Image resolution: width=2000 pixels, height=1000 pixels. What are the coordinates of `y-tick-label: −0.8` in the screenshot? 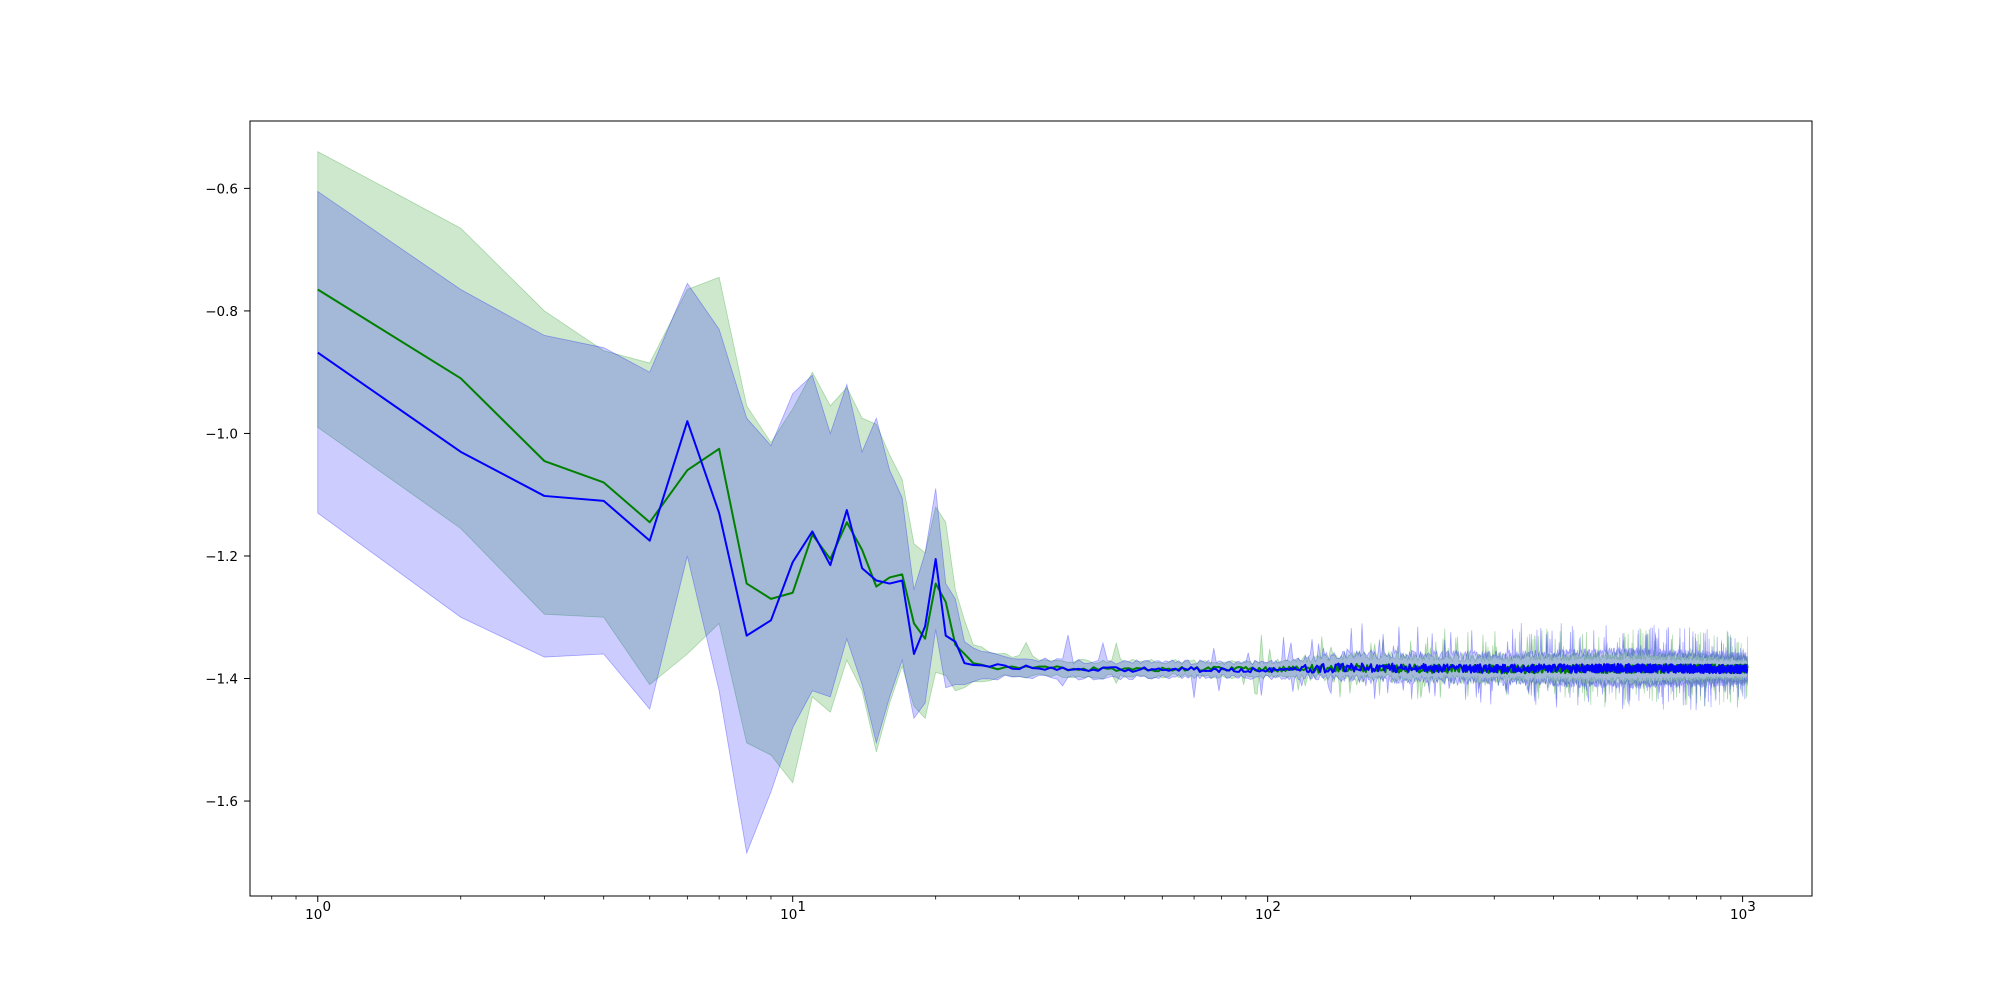 It's located at (221, 312).